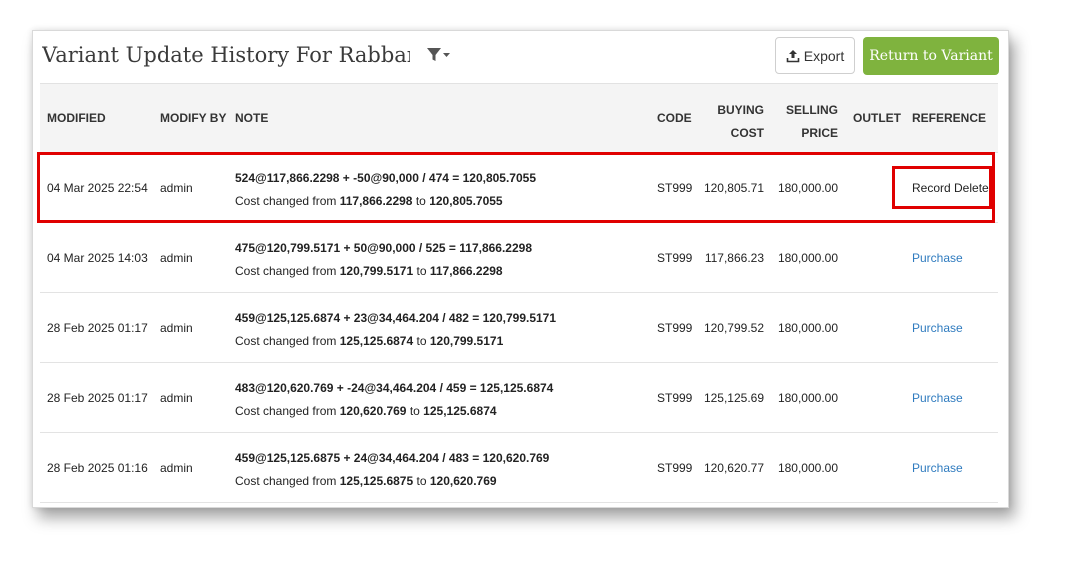 This screenshot has height=572, width=1072. I want to click on note-to: 117,866.2298, so click(466, 271).